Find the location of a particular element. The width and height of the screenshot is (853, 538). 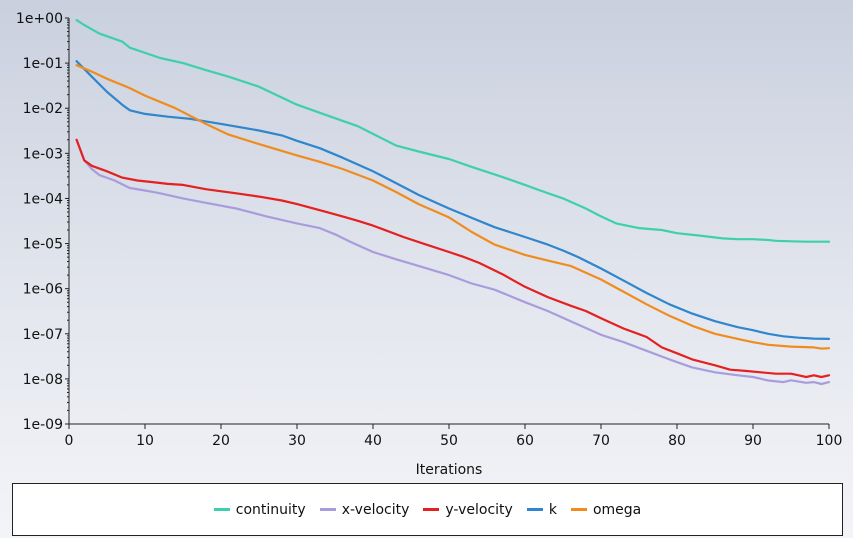

y-tick-label: 1e-02 is located at coordinates (43, 109).